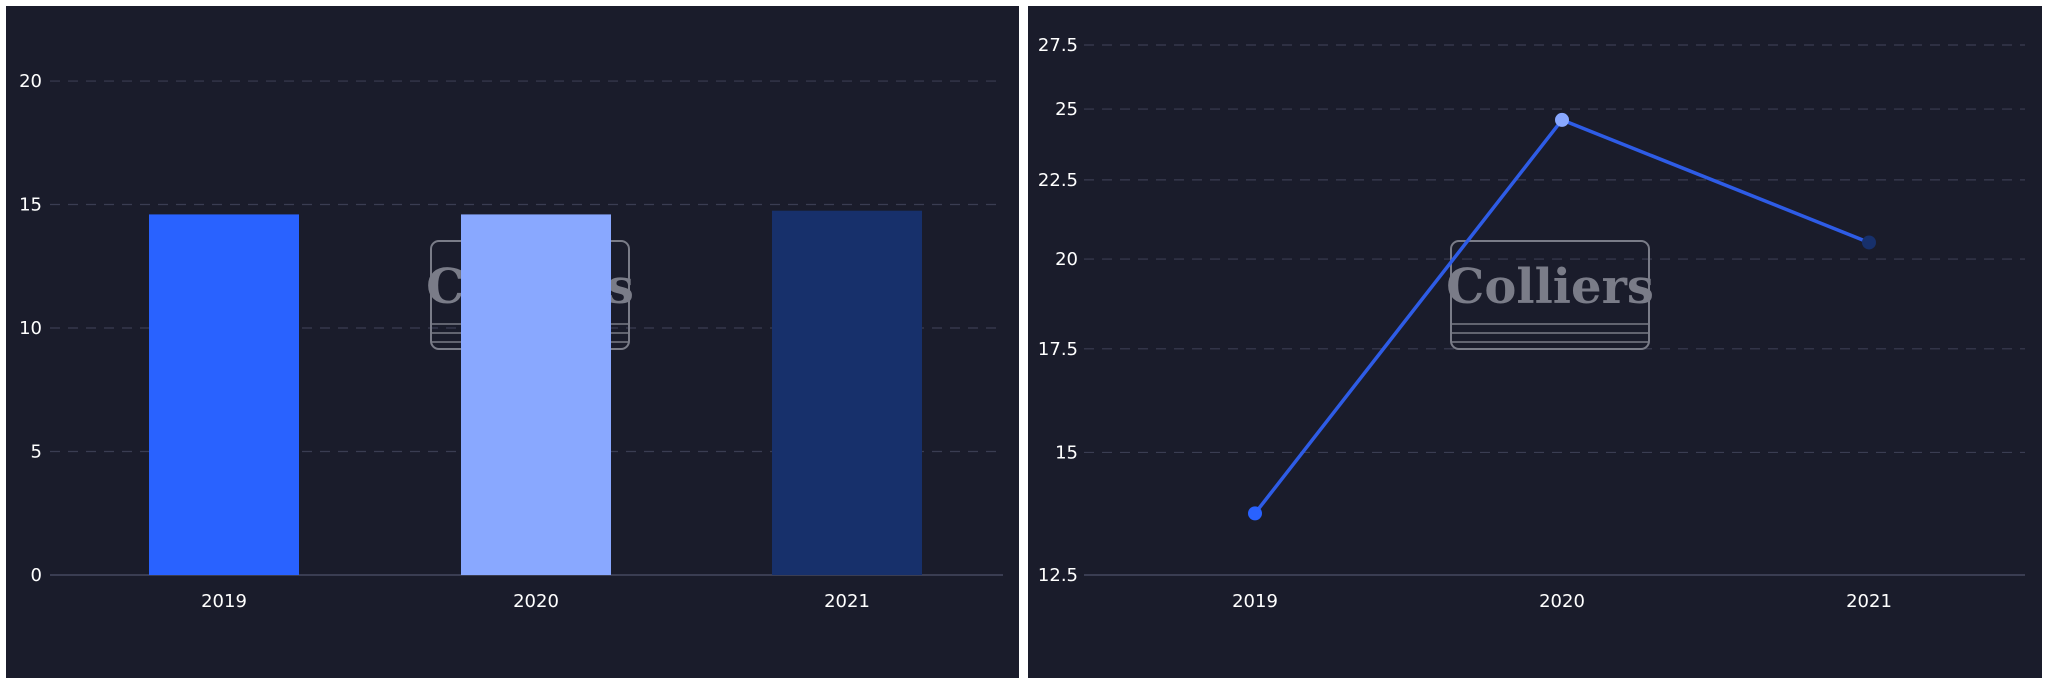 The image size is (2048, 683). Describe the element at coordinates (1058, 45) in the screenshot. I see `y-tick-label: 27.5` at that location.